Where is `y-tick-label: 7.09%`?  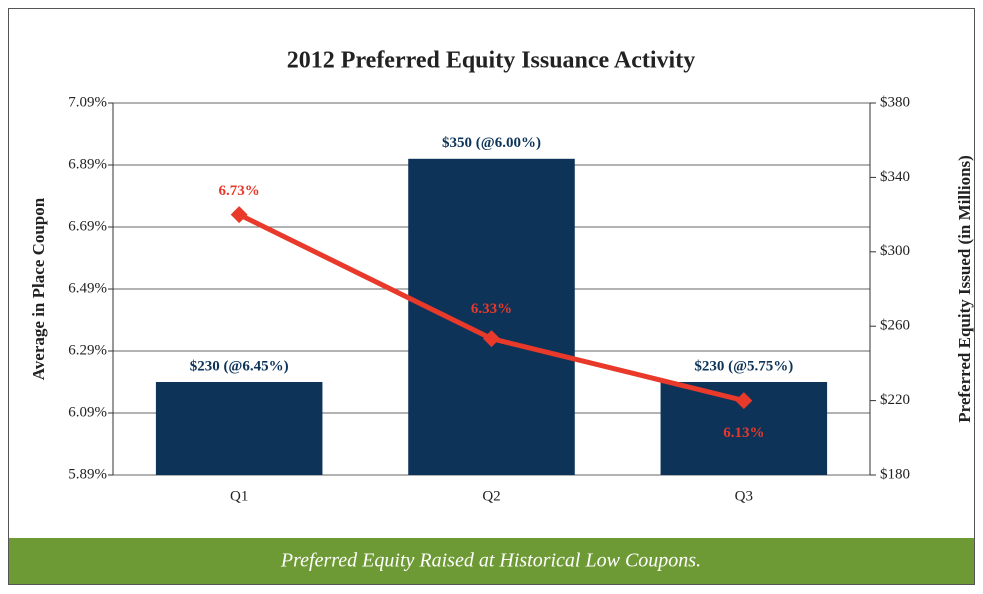 y-tick-label: 7.09% is located at coordinates (87, 102).